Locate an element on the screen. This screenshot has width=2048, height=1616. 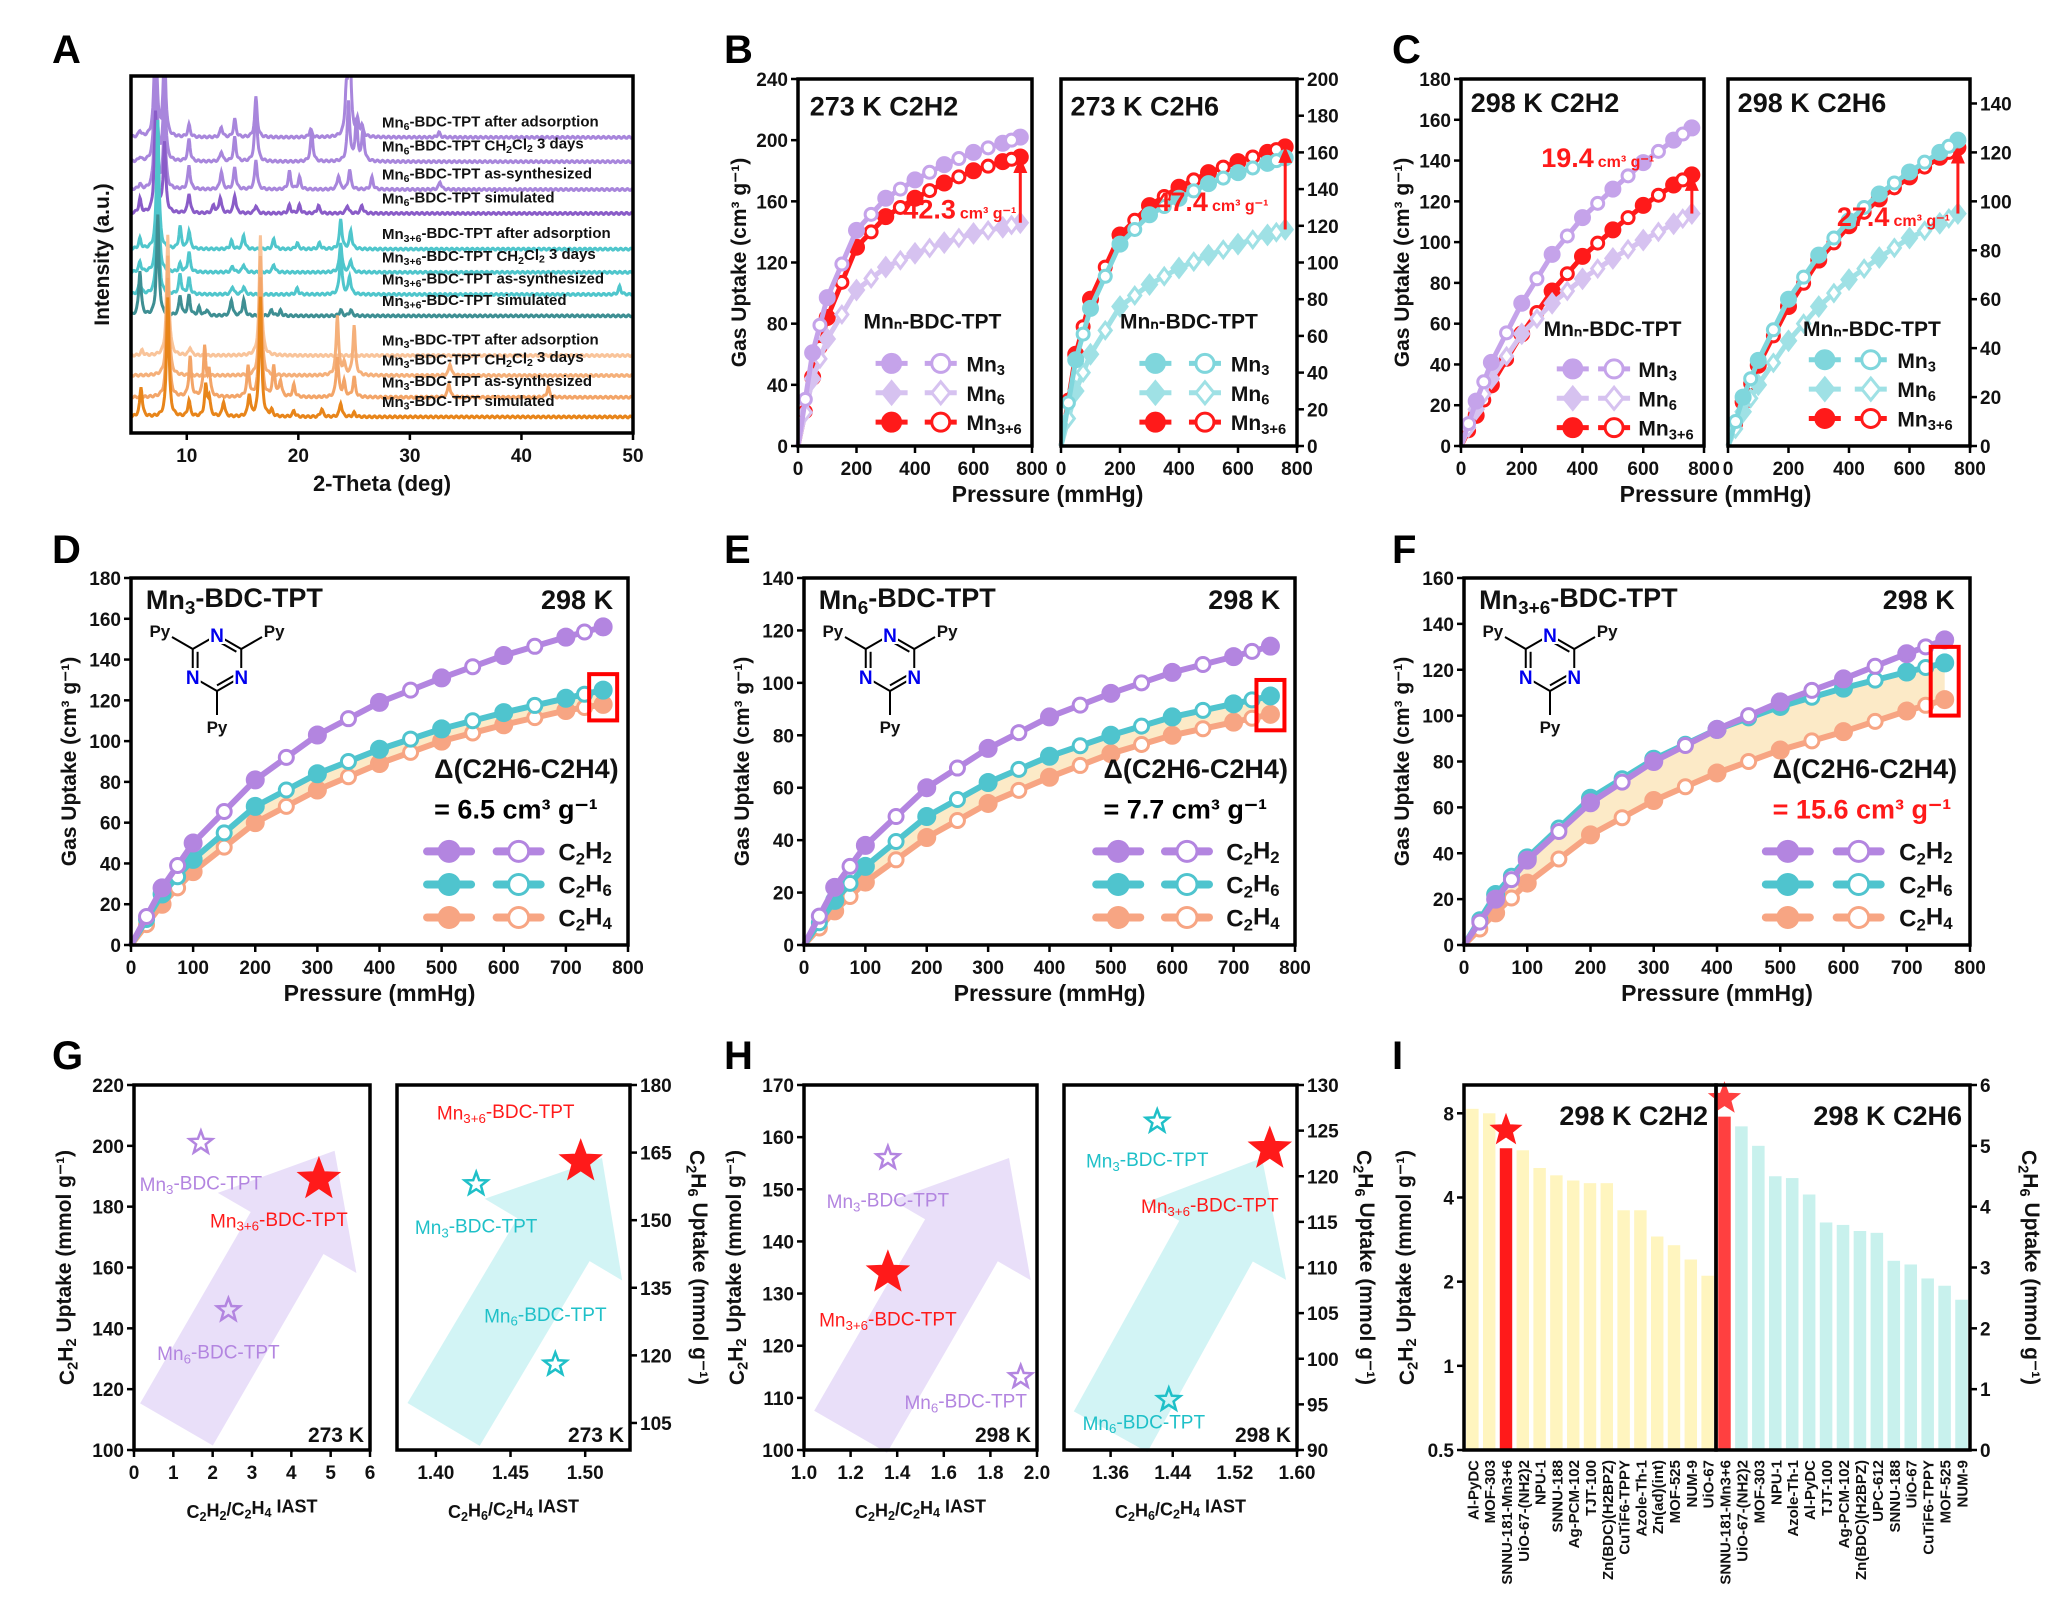
pxrd-trace is located at coordinates (382, 185).